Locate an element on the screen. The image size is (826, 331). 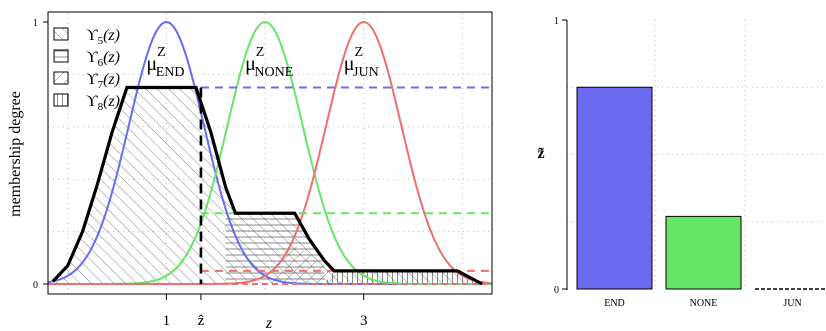
series-labels: μZ END μZ NONE μZ JUN is located at coordinates (262, 62).